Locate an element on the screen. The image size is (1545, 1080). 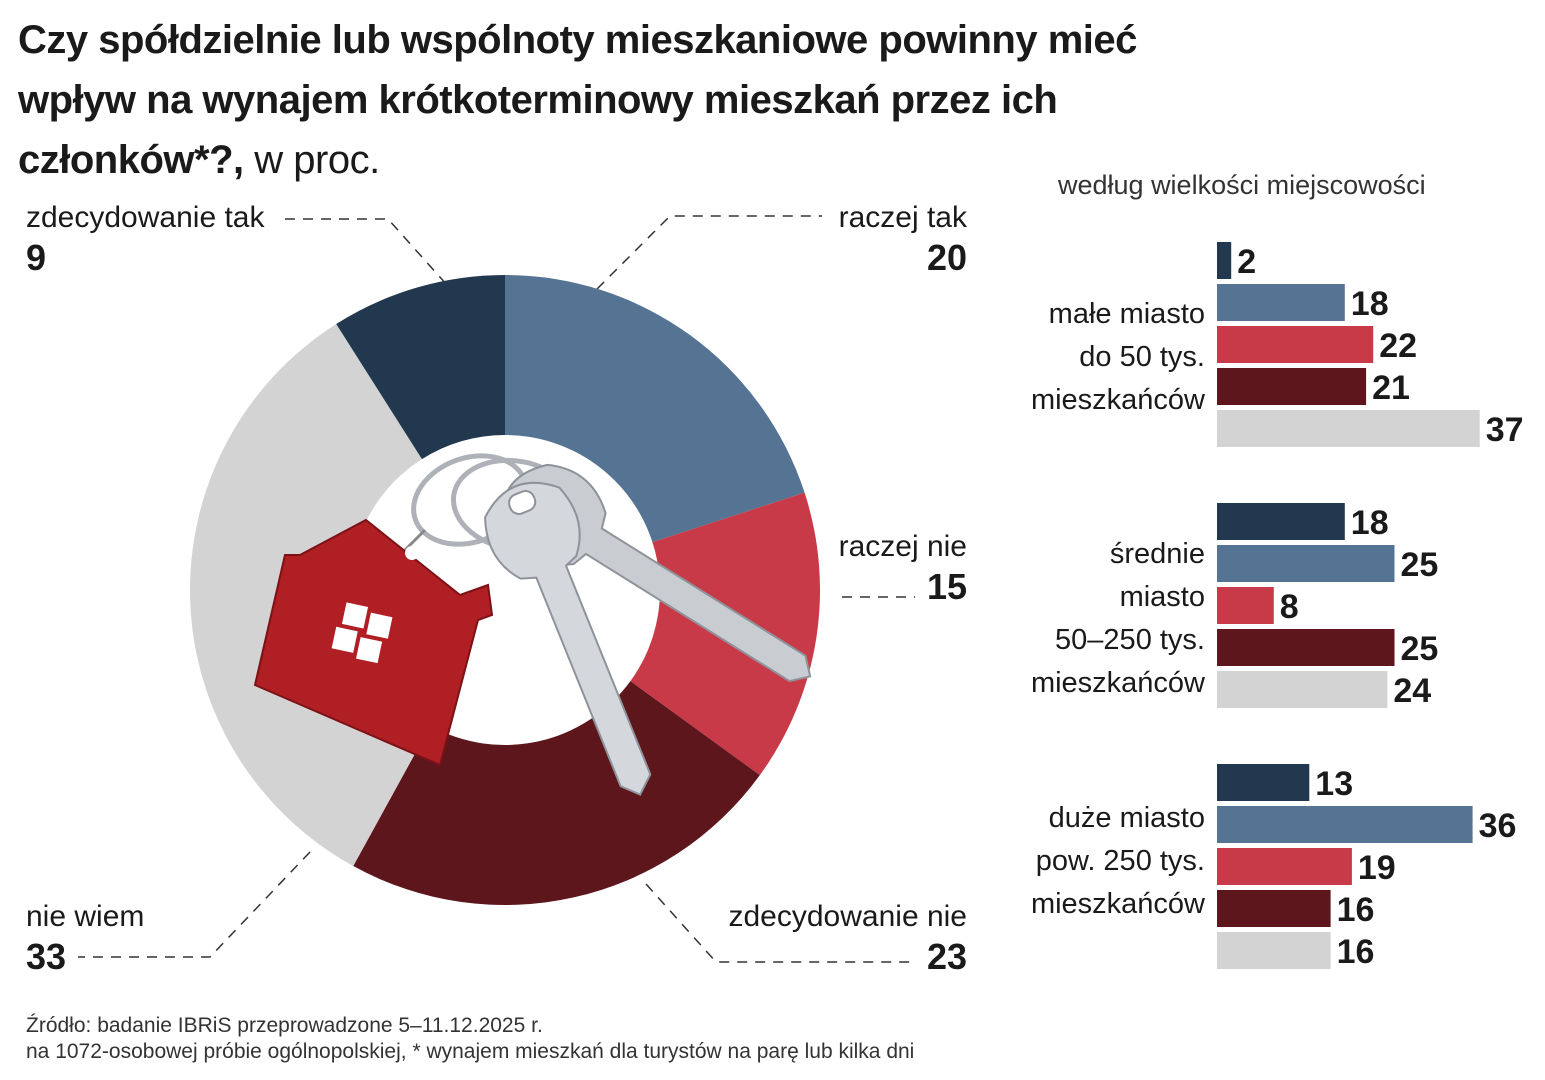
leader-line-raczej-tak is located at coordinates (709, 252).